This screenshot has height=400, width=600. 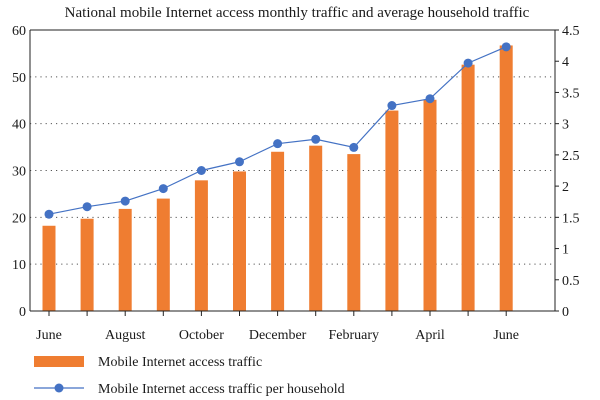 What do you see at coordinates (19, 218) in the screenshot?
I see `y-left-tick-label-2: 20` at bounding box center [19, 218].